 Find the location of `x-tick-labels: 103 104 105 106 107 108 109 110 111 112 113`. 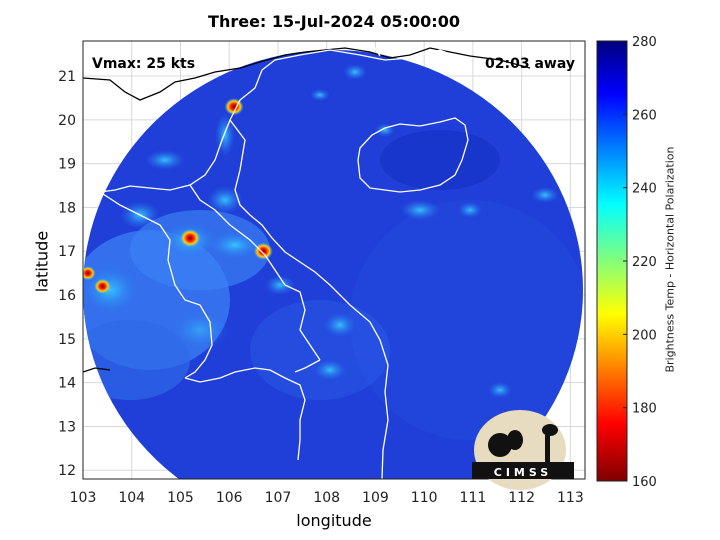

x-tick-labels: 103 104 105 106 107 108 109 110 111 112 113 is located at coordinates (327, 498).